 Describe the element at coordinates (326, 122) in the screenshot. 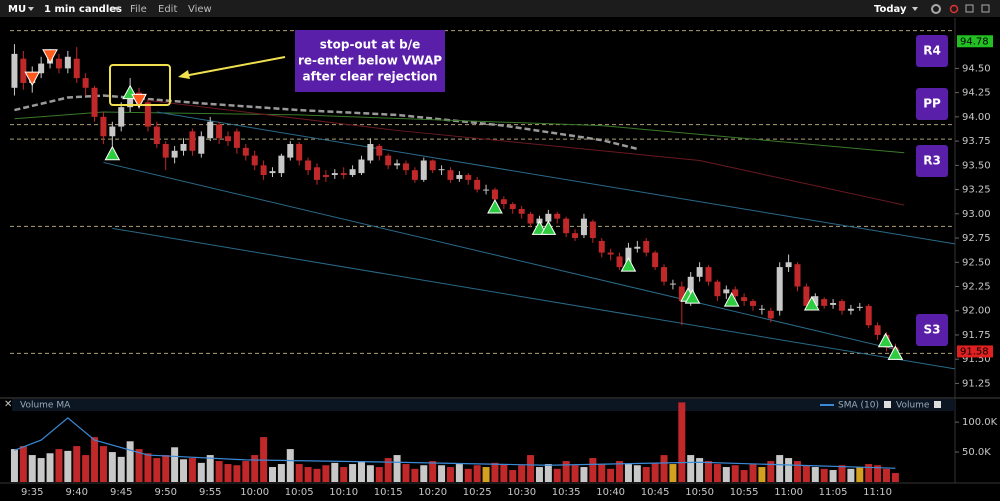

I see `indicator-line` at that location.